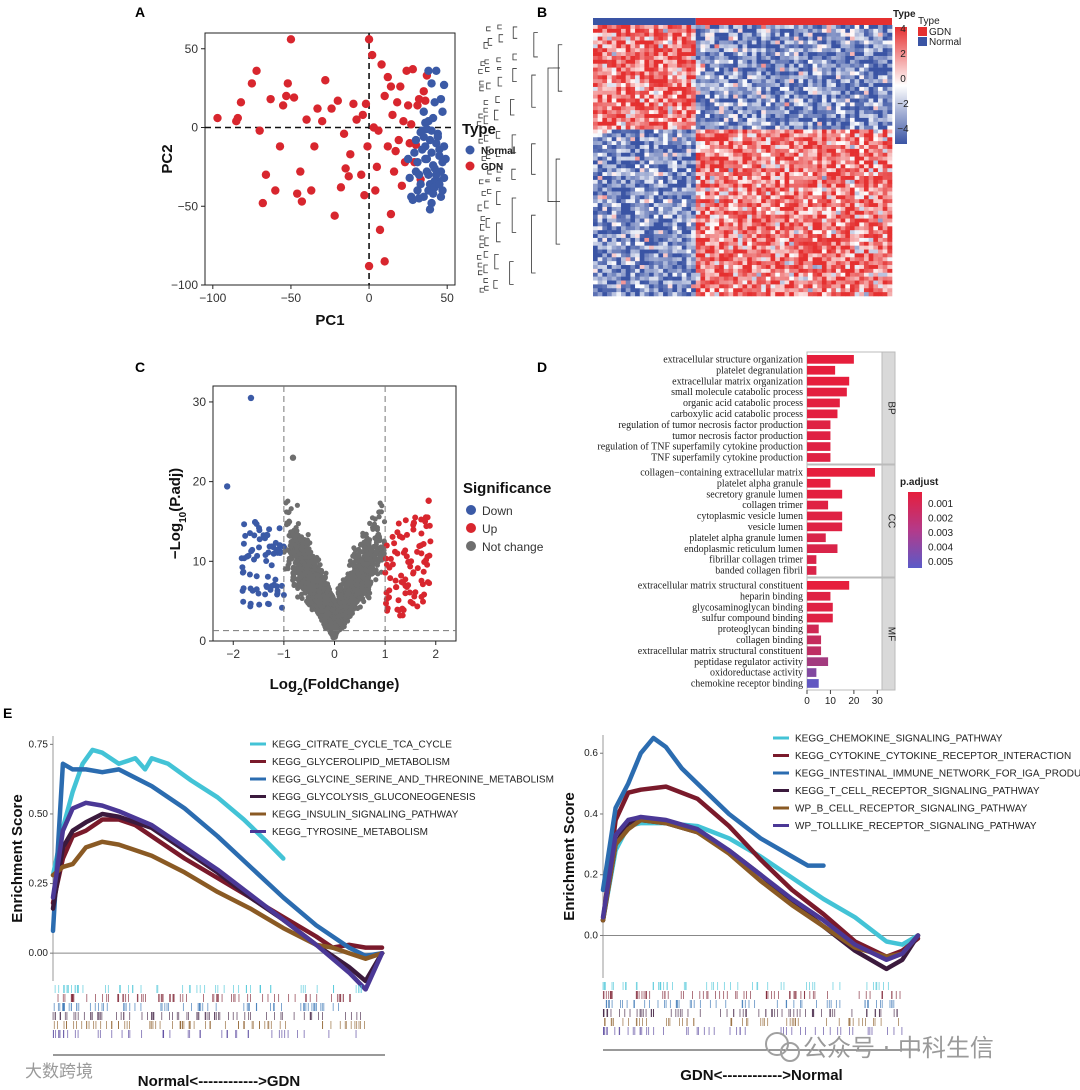 This screenshot has height=1090, width=1080. Describe the element at coordinates (519, 158) in the screenshot. I see `heatmap-row-dendrogram` at that location.